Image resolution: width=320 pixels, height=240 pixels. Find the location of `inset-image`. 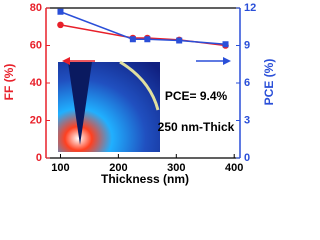

inset-image is located at coordinates (109, 106).